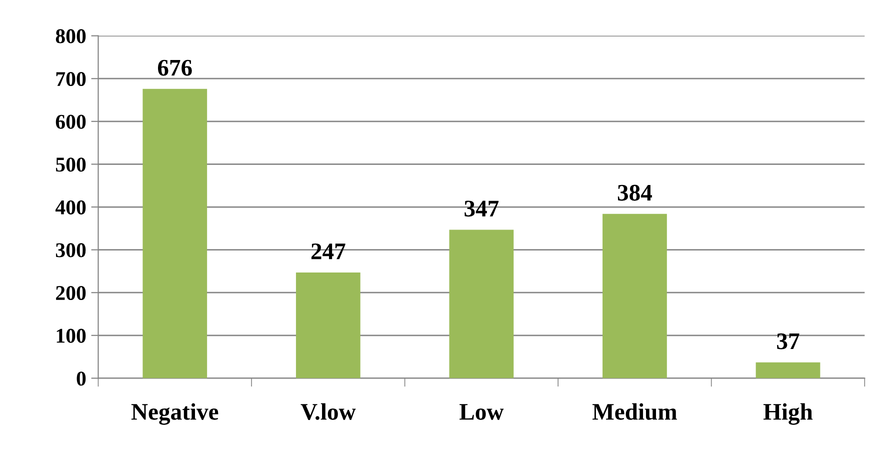 Image resolution: width=885 pixels, height=459 pixels. What do you see at coordinates (81, 379) in the screenshot?
I see `y-tick-label: 0` at bounding box center [81, 379].